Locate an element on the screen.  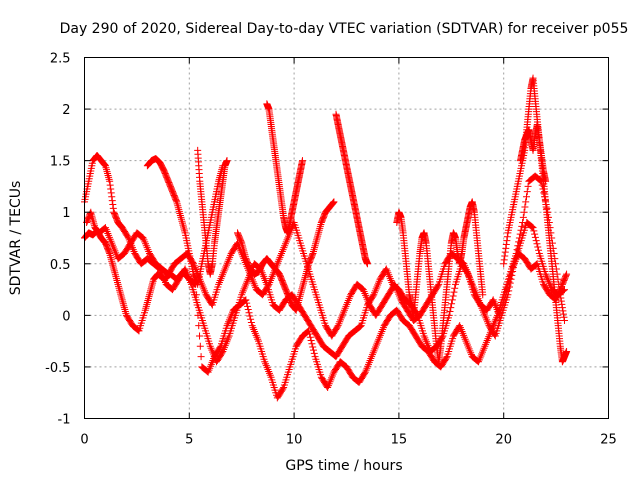
y-tick-label: 0 is located at coordinates (66, 316).